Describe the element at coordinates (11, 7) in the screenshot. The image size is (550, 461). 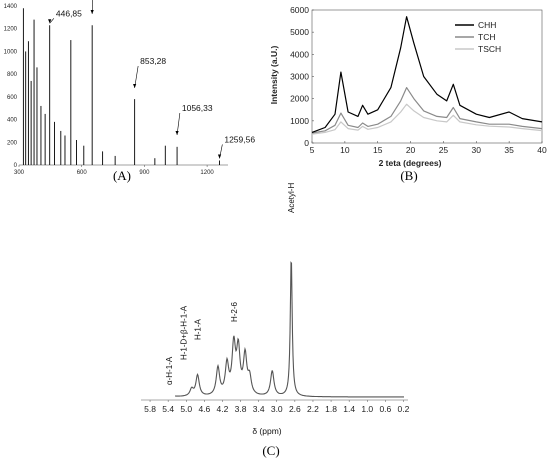
I see `a-y-tick-label: 1400` at that location.